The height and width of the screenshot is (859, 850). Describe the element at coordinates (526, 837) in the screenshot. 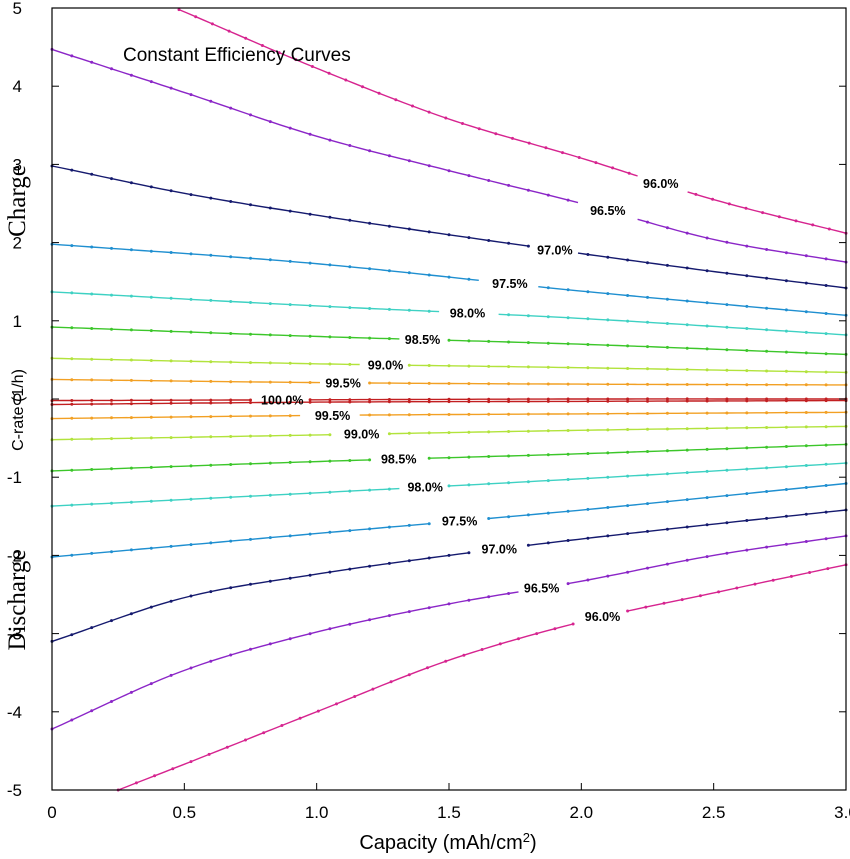

I see `x-axis-title-sup: 2` at that location.